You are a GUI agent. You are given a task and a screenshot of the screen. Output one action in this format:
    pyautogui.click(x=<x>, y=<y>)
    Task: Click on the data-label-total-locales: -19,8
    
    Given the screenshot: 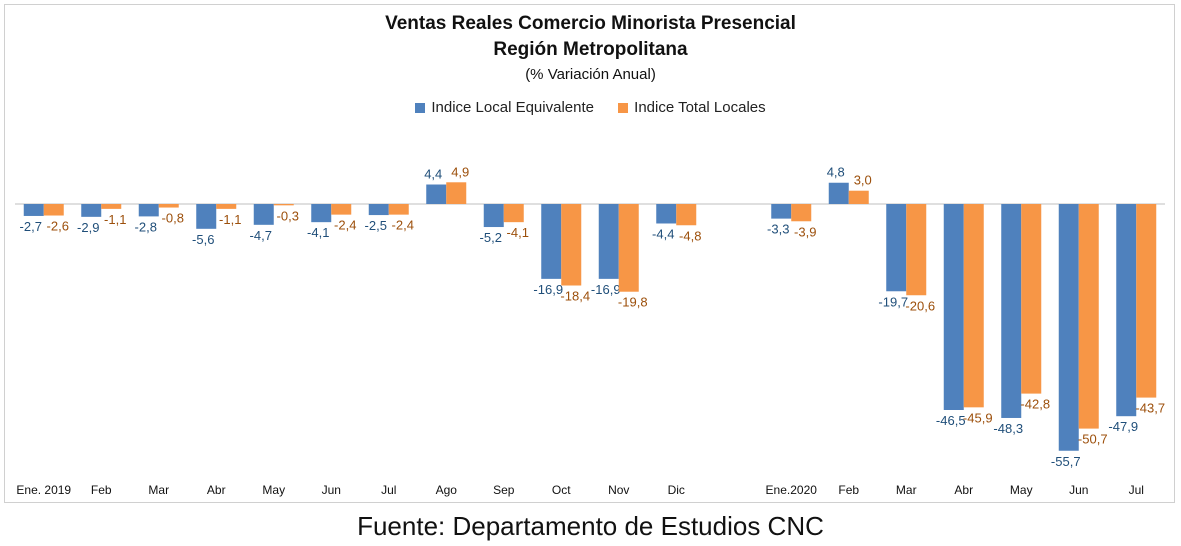 What is the action you would take?
    pyautogui.click(x=633, y=302)
    